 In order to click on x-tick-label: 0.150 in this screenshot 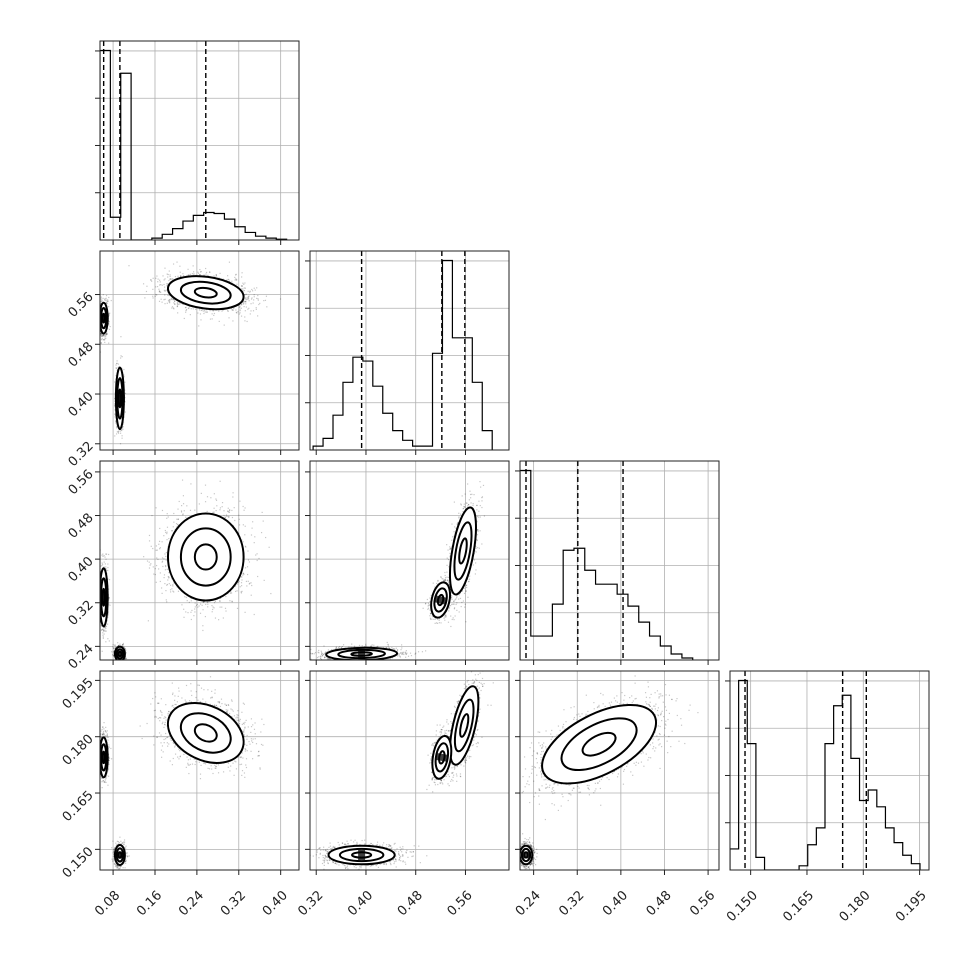, I will do `click(742, 906)`.